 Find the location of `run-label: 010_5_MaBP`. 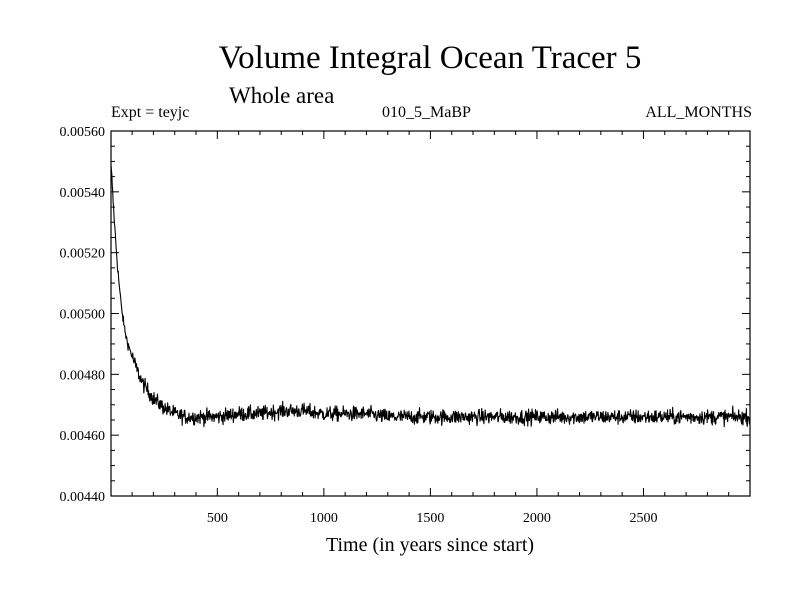

run-label: 010_5_MaBP is located at coordinates (426, 112).